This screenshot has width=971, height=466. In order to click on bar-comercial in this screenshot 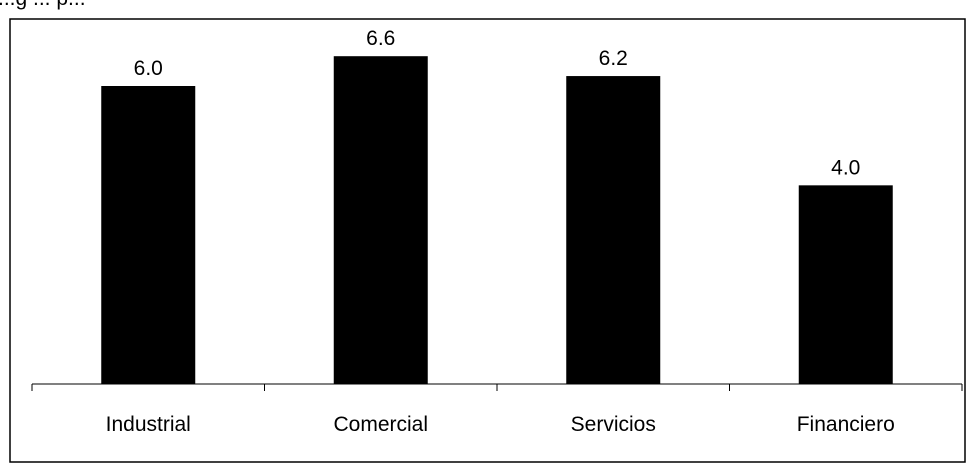, I will do `click(380, 220)`.